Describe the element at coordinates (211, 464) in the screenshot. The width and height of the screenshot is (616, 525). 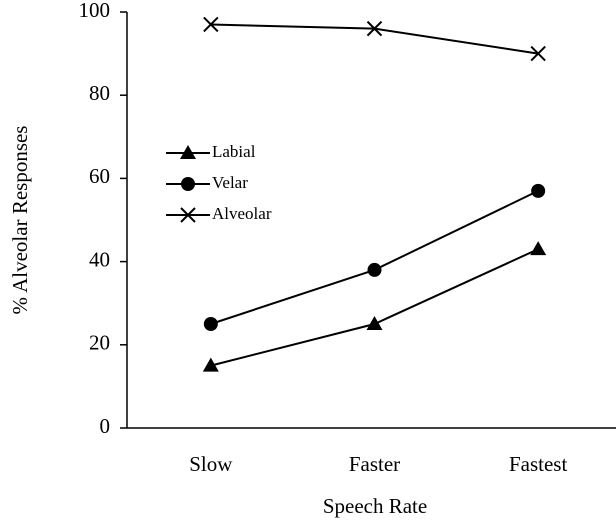
I see `x-tick-label: Slow` at that location.